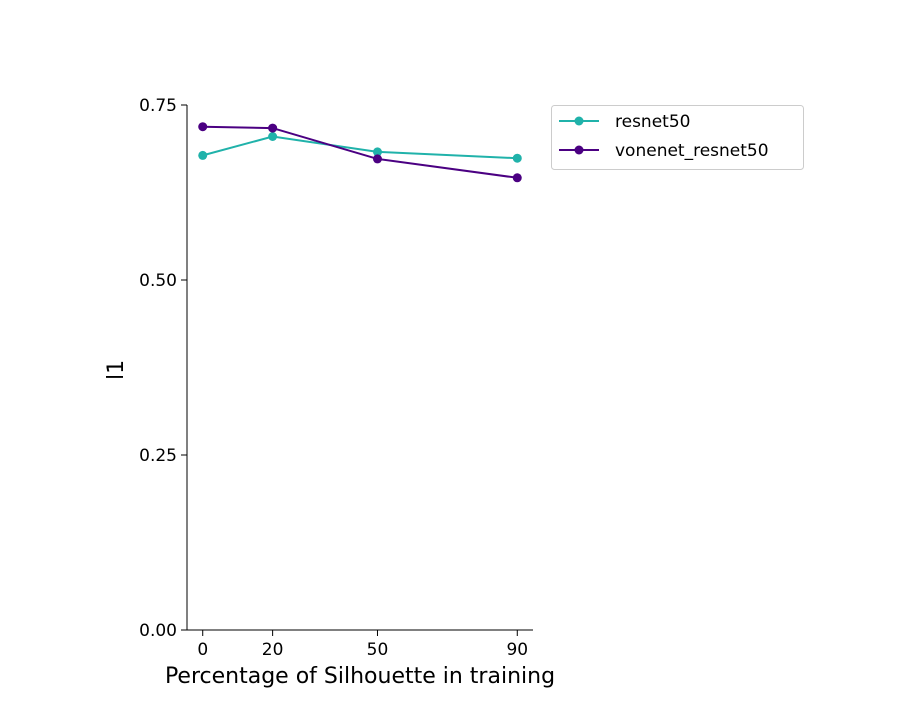  I want to click on legend-item: vonenet_resnet50, so click(664, 151).